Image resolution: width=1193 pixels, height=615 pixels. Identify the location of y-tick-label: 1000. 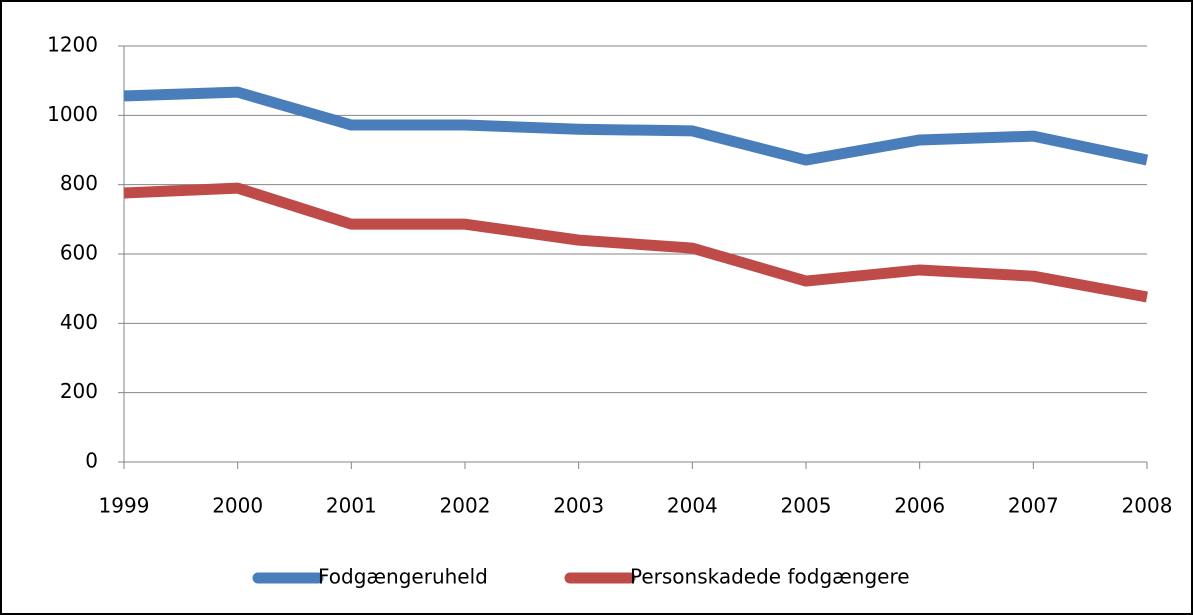
(72, 114).